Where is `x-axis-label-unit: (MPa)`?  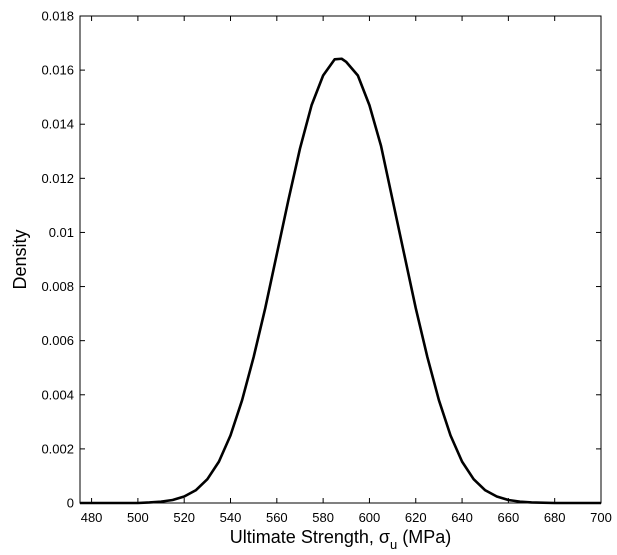
x-axis-label-unit: (MPa) is located at coordinates (424, 537).